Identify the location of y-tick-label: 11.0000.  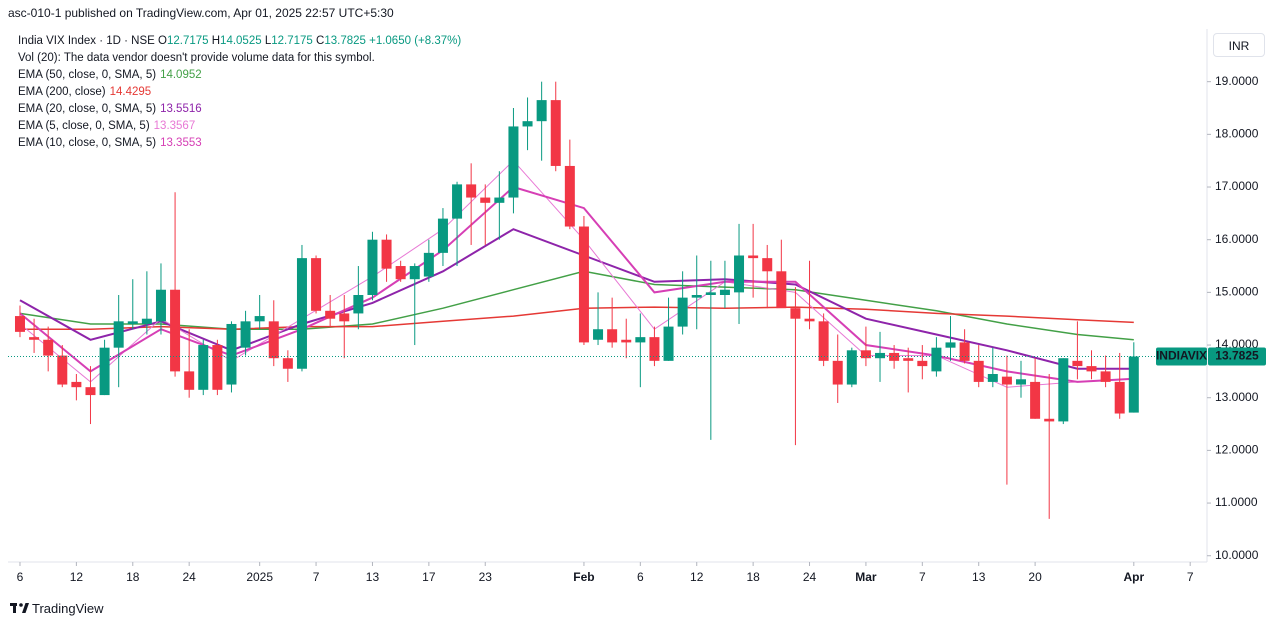
(1236, 502).